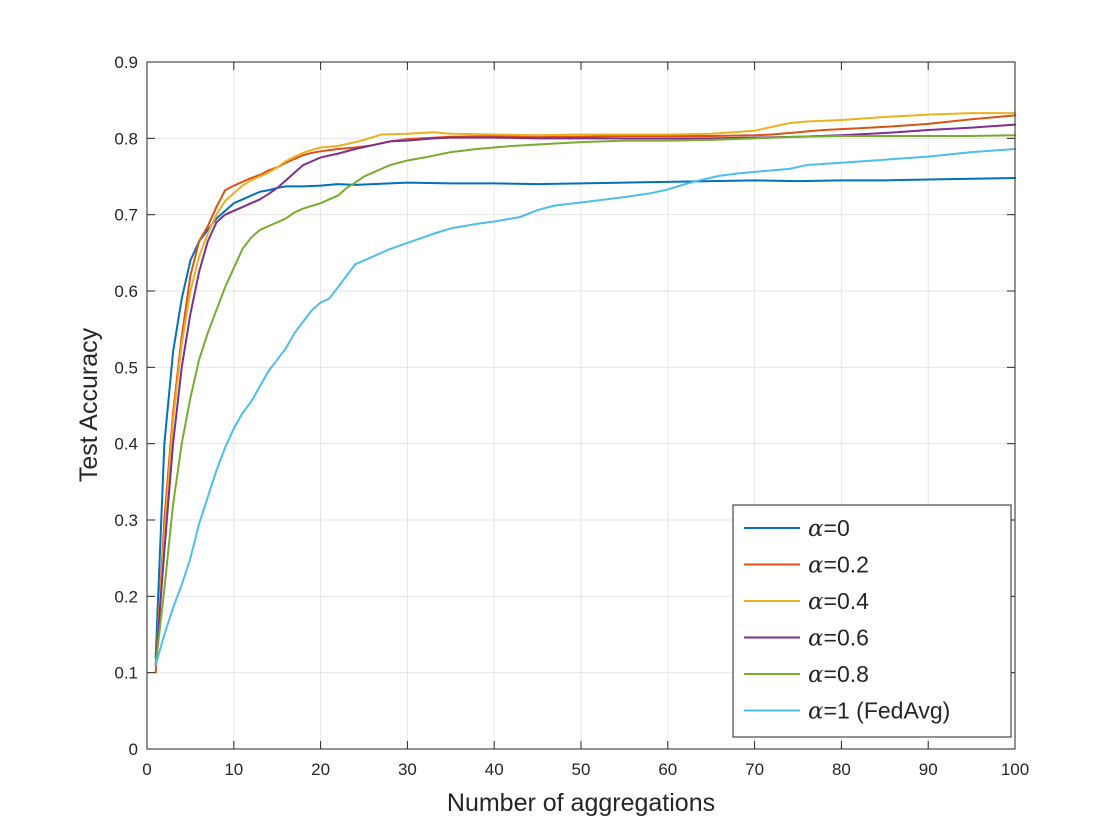 The width and height of the screenshot is (1120, 840). I want to click on legend-label-4: α=0.8, so click(838, 674).